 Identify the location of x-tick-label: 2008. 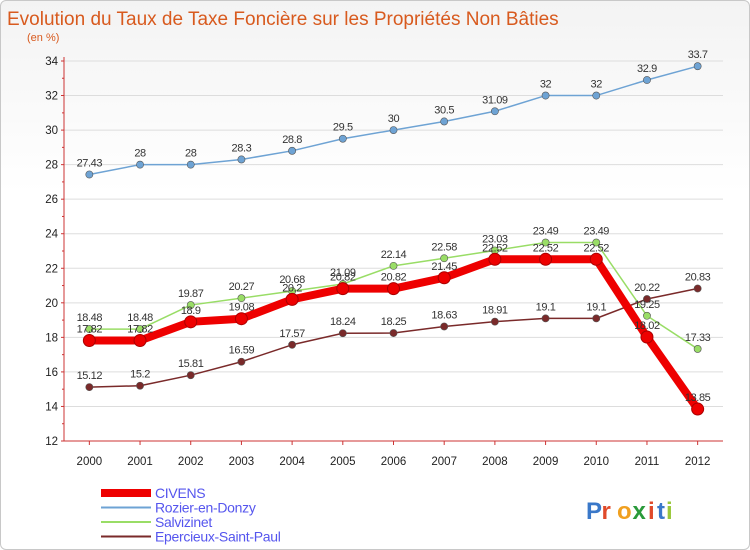
(495, 462).